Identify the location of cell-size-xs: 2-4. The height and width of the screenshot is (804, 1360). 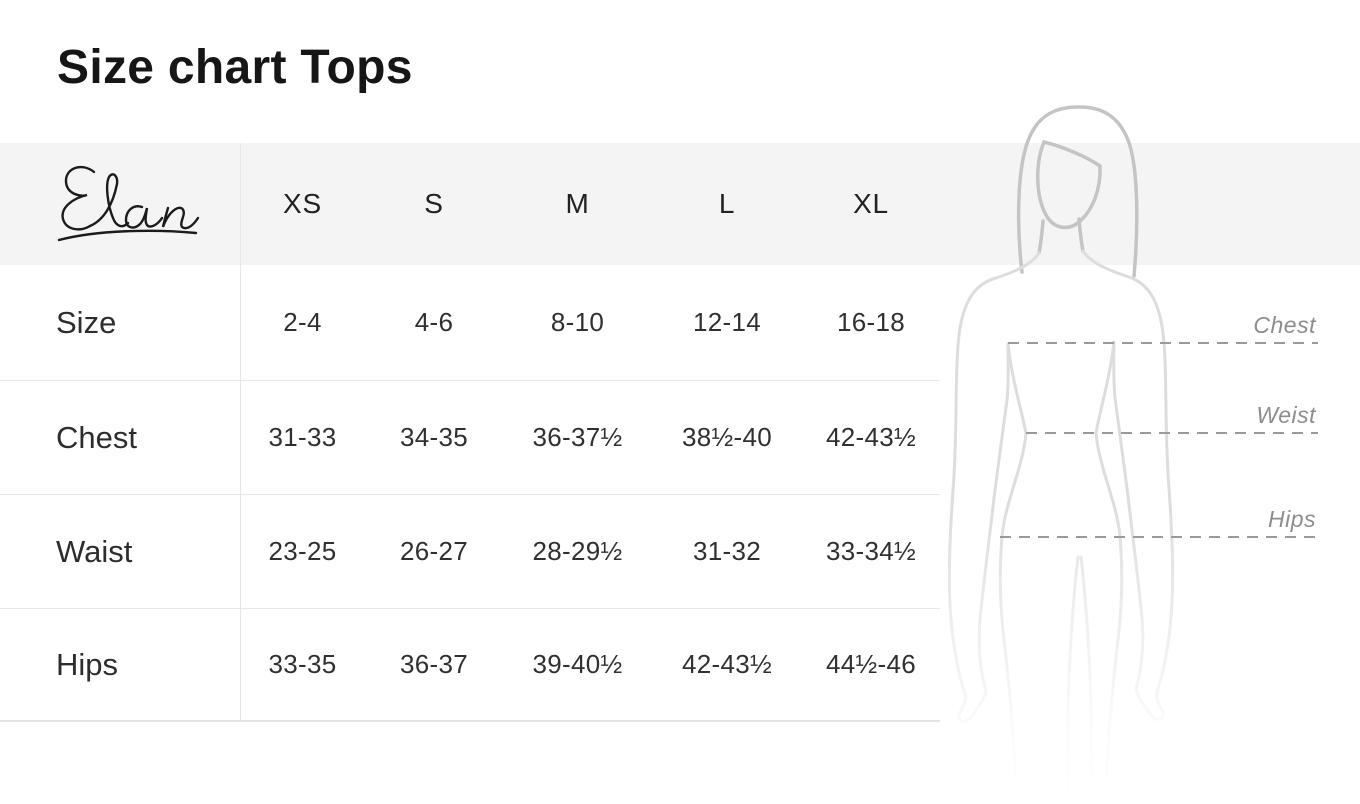
(302, 322).